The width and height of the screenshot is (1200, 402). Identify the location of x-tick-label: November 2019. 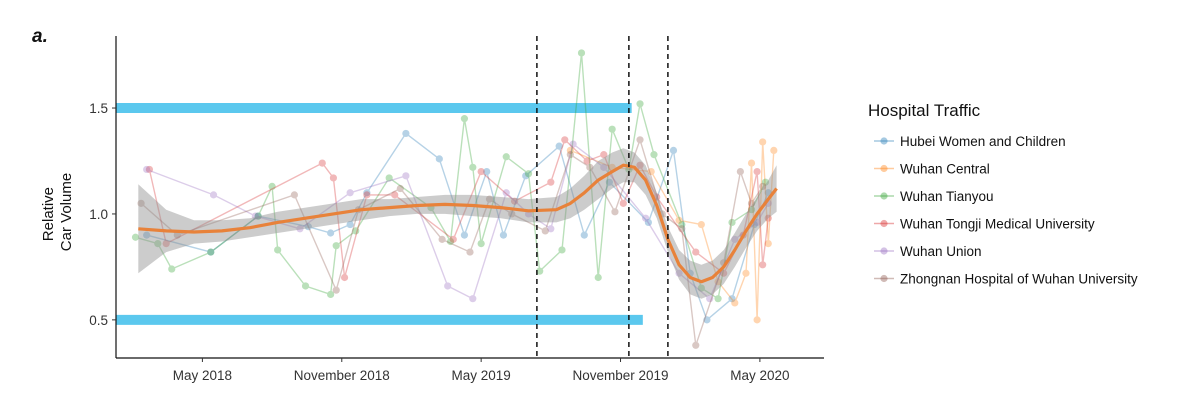
(620, 375).